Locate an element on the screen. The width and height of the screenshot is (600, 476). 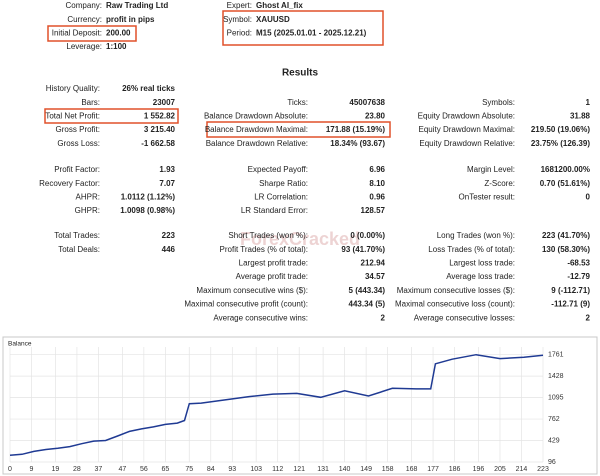
stat-value: 23.75% (126.39) is located at coordinates (560, 143).